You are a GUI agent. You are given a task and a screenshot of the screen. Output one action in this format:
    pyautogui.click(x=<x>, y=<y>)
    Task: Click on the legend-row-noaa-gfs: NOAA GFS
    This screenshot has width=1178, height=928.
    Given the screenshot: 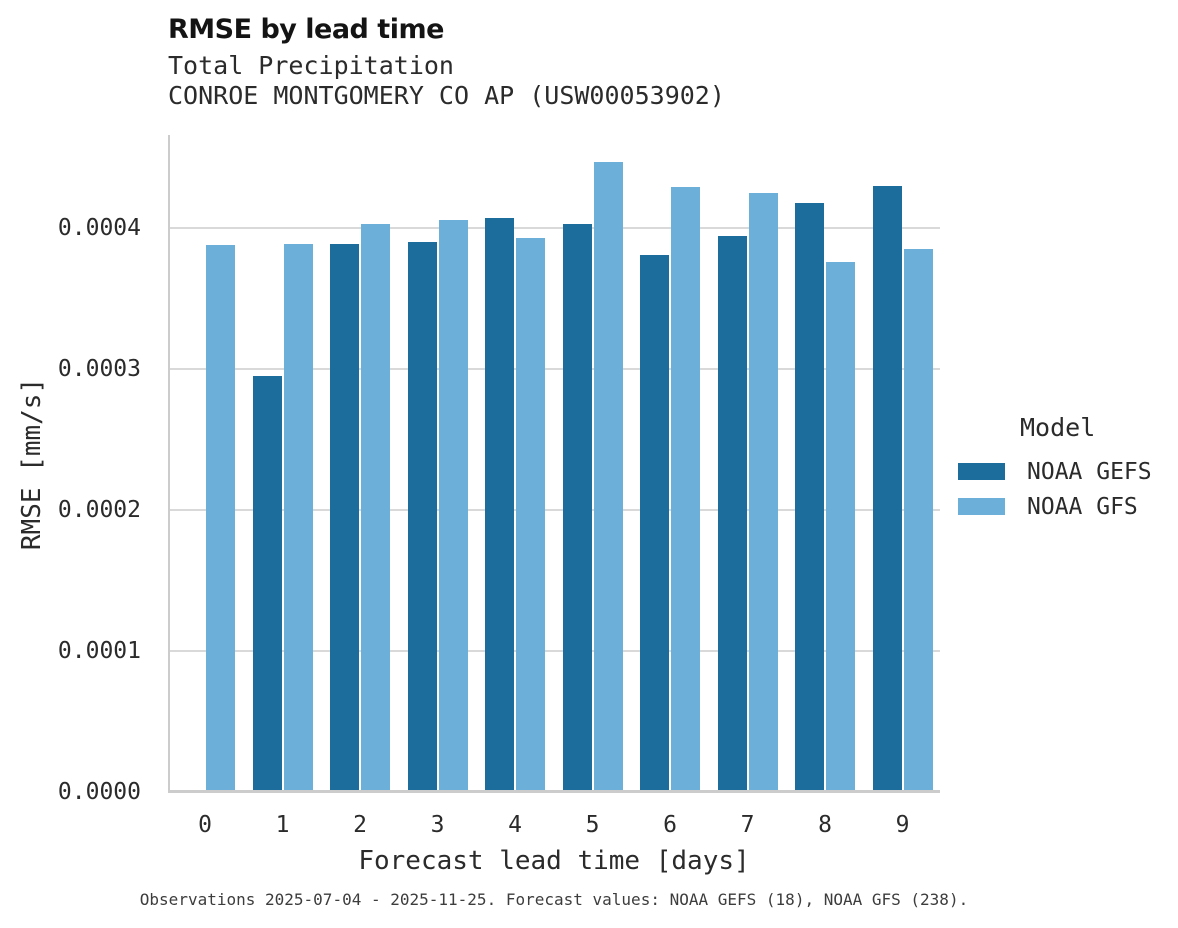 What is the action you would take?
    pyautogui.click(x=1068, y=506)
    